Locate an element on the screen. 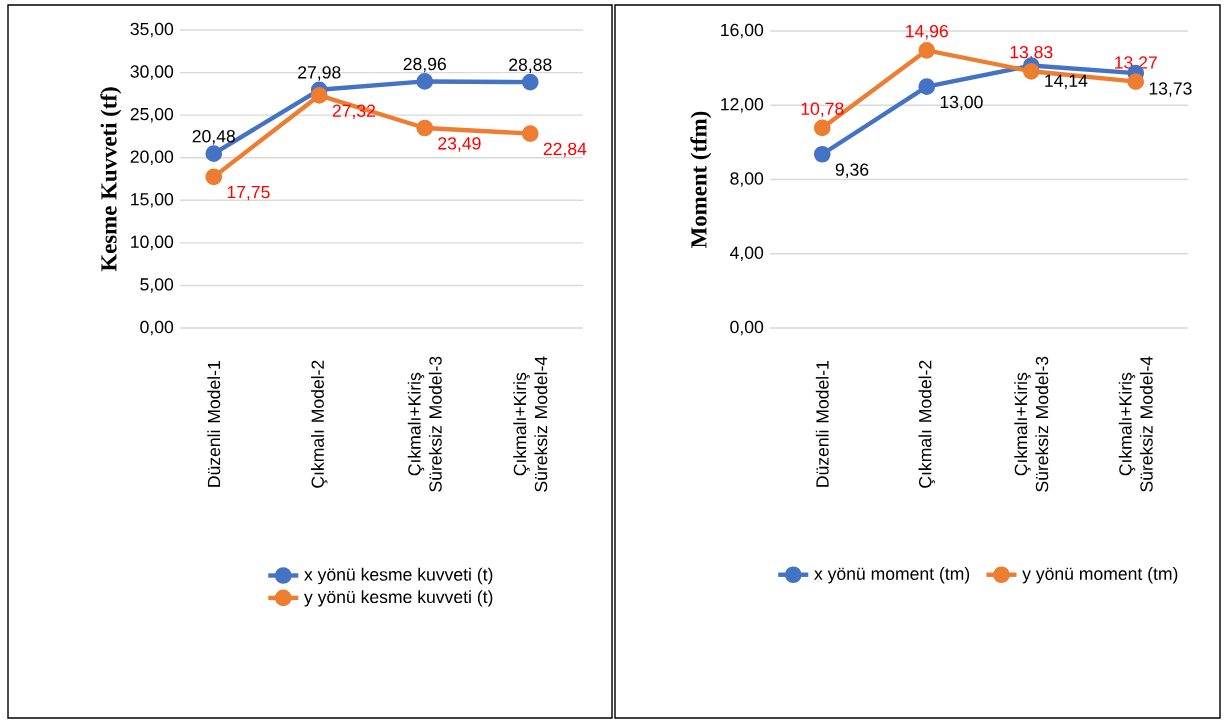  data-label: 13,00 is located at coordinates (961, 103).